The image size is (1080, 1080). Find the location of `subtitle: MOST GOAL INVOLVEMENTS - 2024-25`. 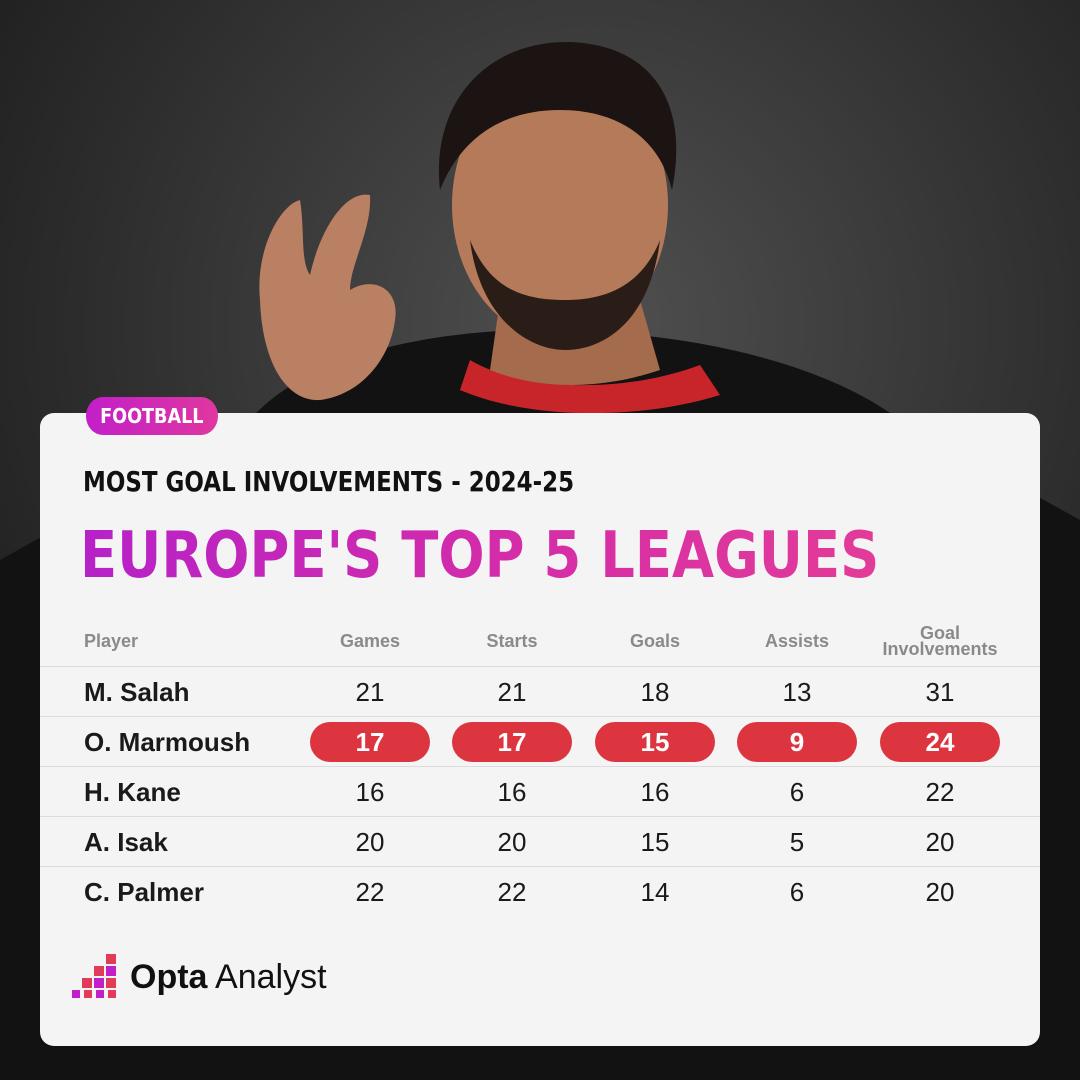

subtitle: MOST GOAL INVOLVEMENTS - 2024-25 is located at coordinates (329, 481).